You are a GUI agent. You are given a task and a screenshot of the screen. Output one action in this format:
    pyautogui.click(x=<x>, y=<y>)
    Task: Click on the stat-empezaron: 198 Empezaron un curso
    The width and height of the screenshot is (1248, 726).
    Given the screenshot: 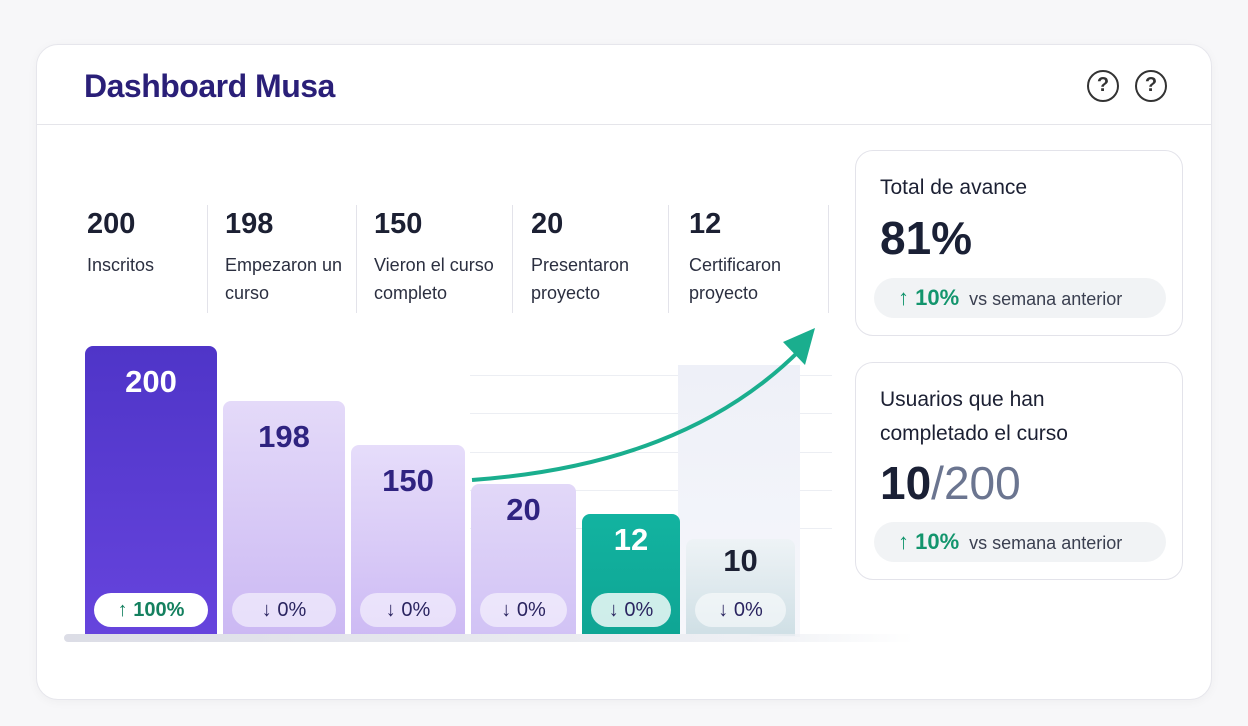 What is the action you would take?
    pyautogui.click(x=284, y=255)
    